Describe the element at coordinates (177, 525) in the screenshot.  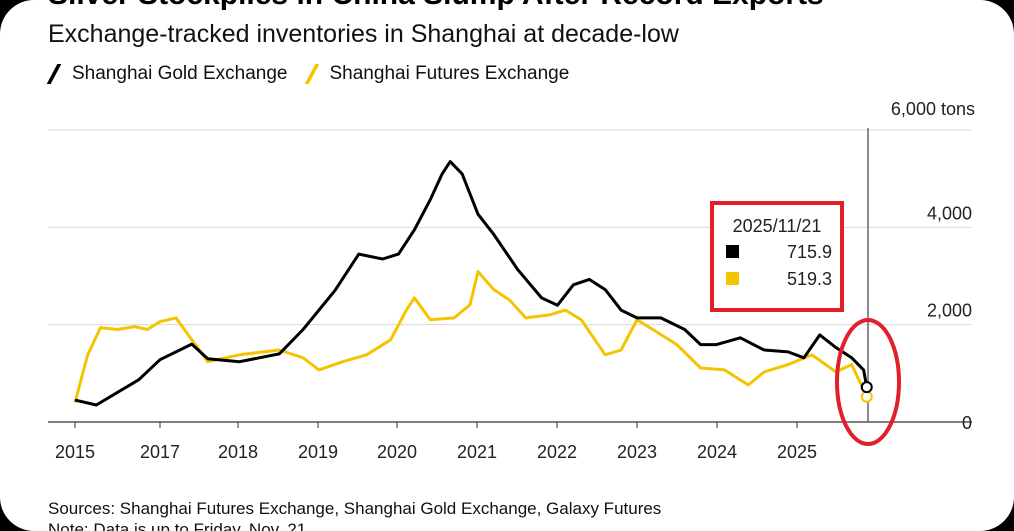
I see `note-text: Note: Data is up to Friday, Nov. 21` at that location.